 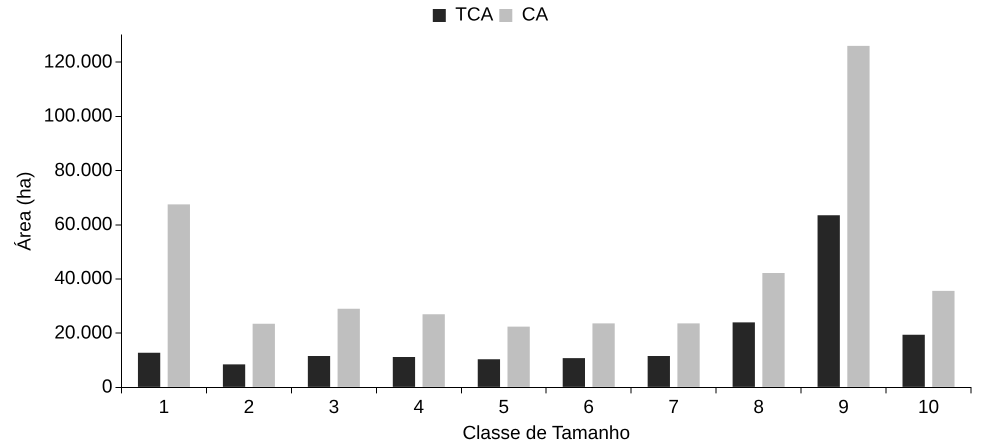 I want to click on x-tick-label: 8, so click(x=758, y=407).